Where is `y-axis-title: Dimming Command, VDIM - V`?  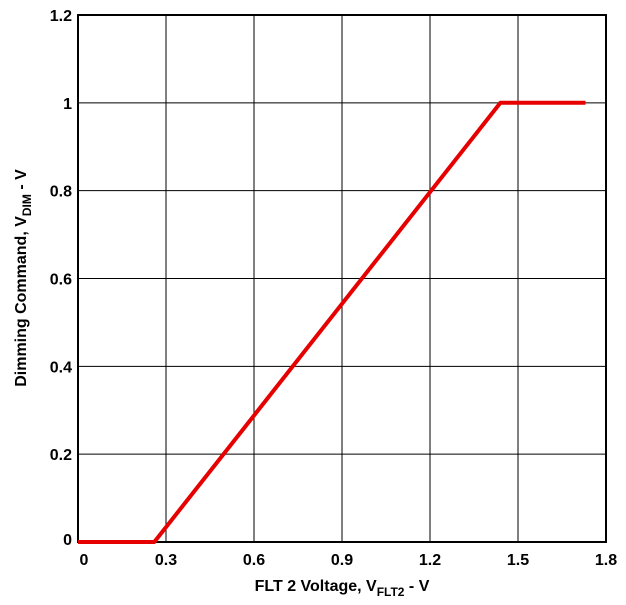 y-axis-title: Dimming Command, VDIM - V is located at coordinates (23, 278).